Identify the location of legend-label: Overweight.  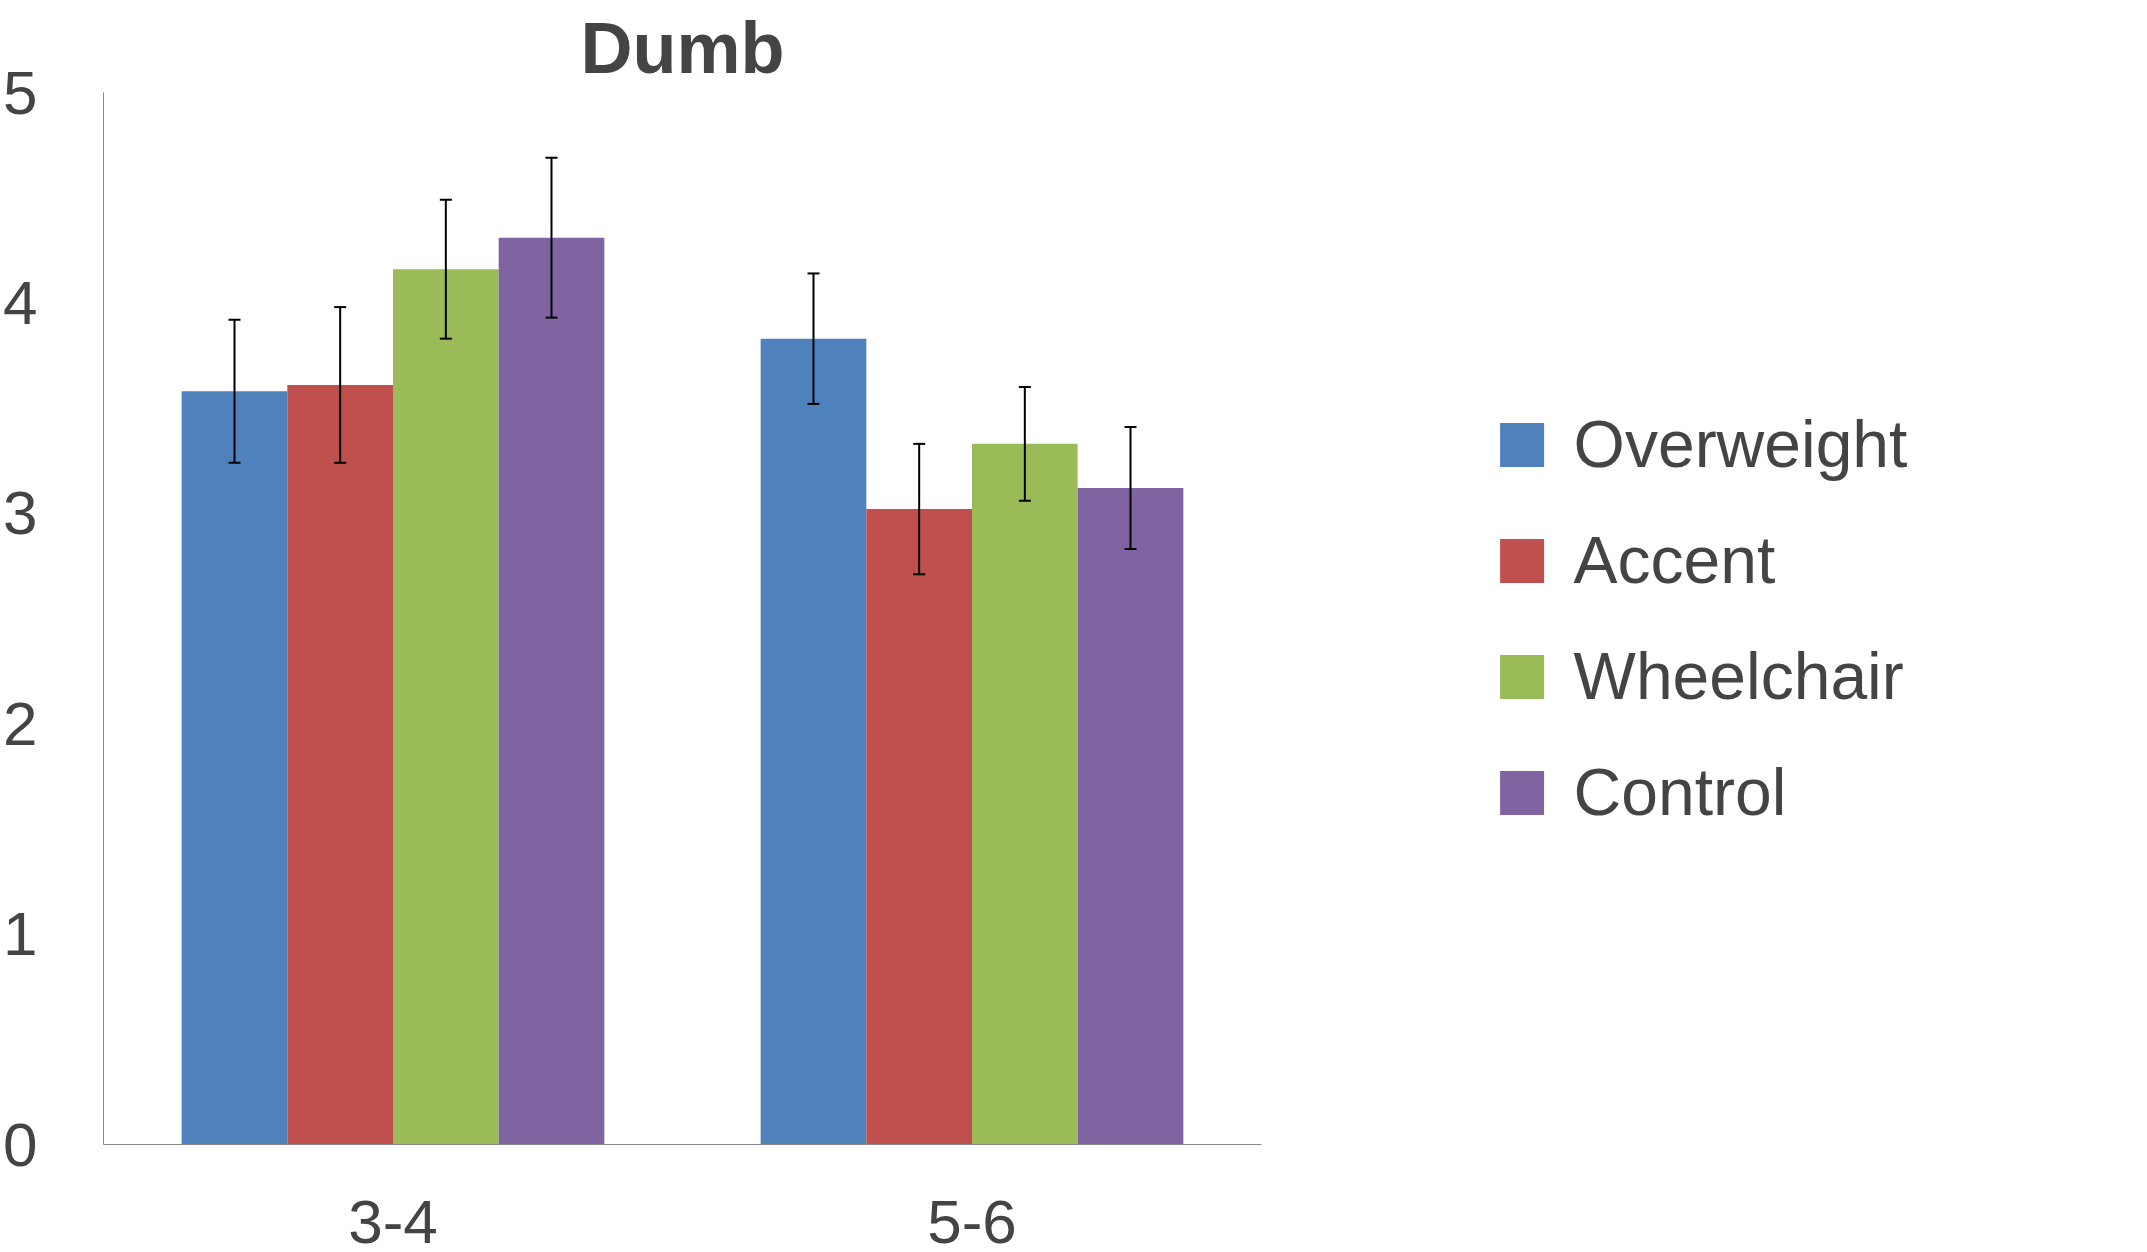
(1740, 444).